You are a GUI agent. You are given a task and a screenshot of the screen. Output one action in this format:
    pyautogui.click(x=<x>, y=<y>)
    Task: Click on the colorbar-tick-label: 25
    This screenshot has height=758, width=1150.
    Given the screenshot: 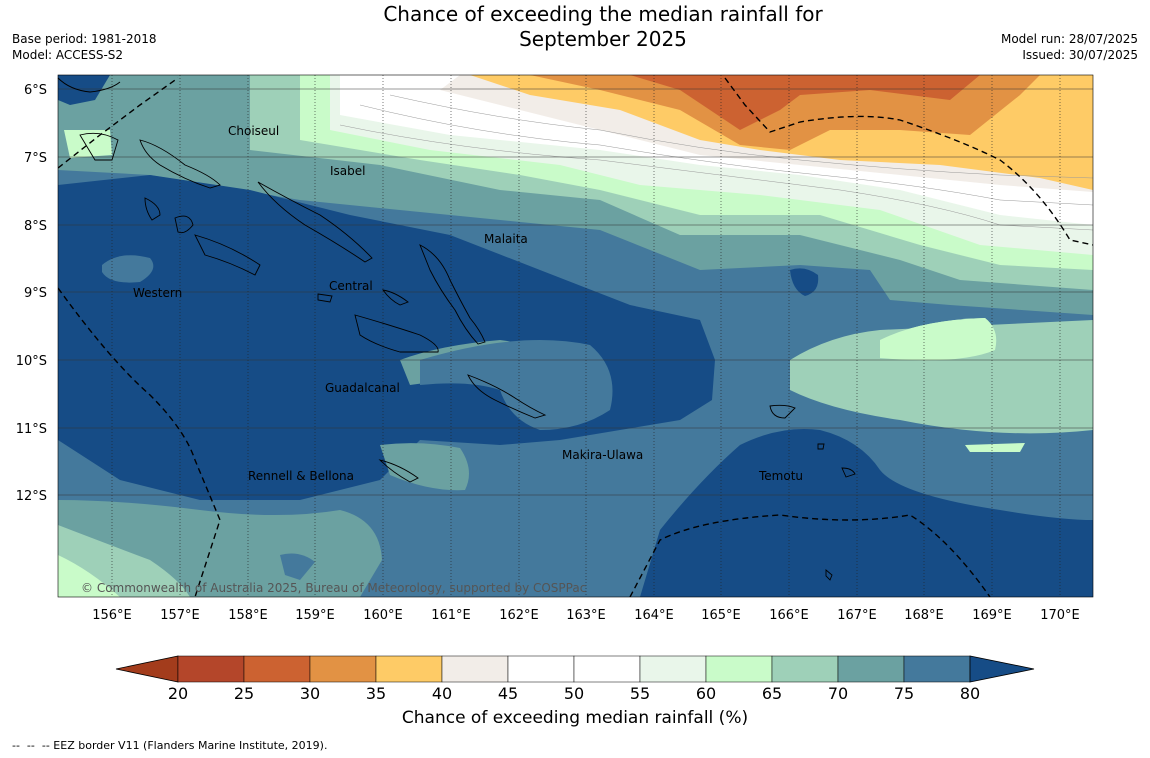 What is the action you would take?
    pyautogui.click(x=244, y=693)
    